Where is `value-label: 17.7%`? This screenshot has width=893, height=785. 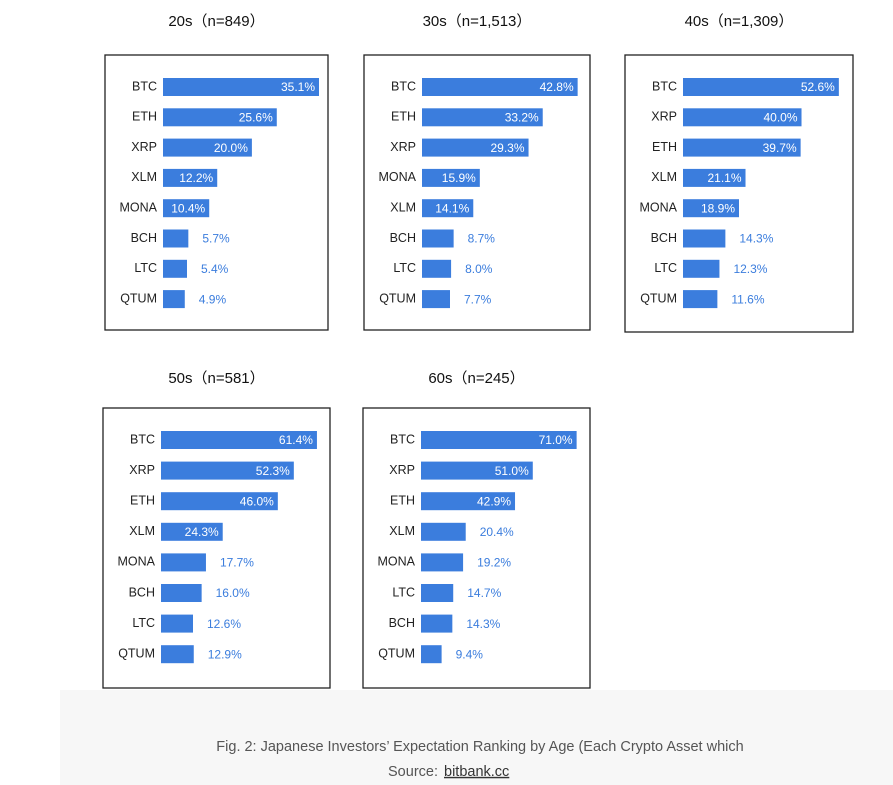
value-label: 17.7% is located at coordinates (237, 563).